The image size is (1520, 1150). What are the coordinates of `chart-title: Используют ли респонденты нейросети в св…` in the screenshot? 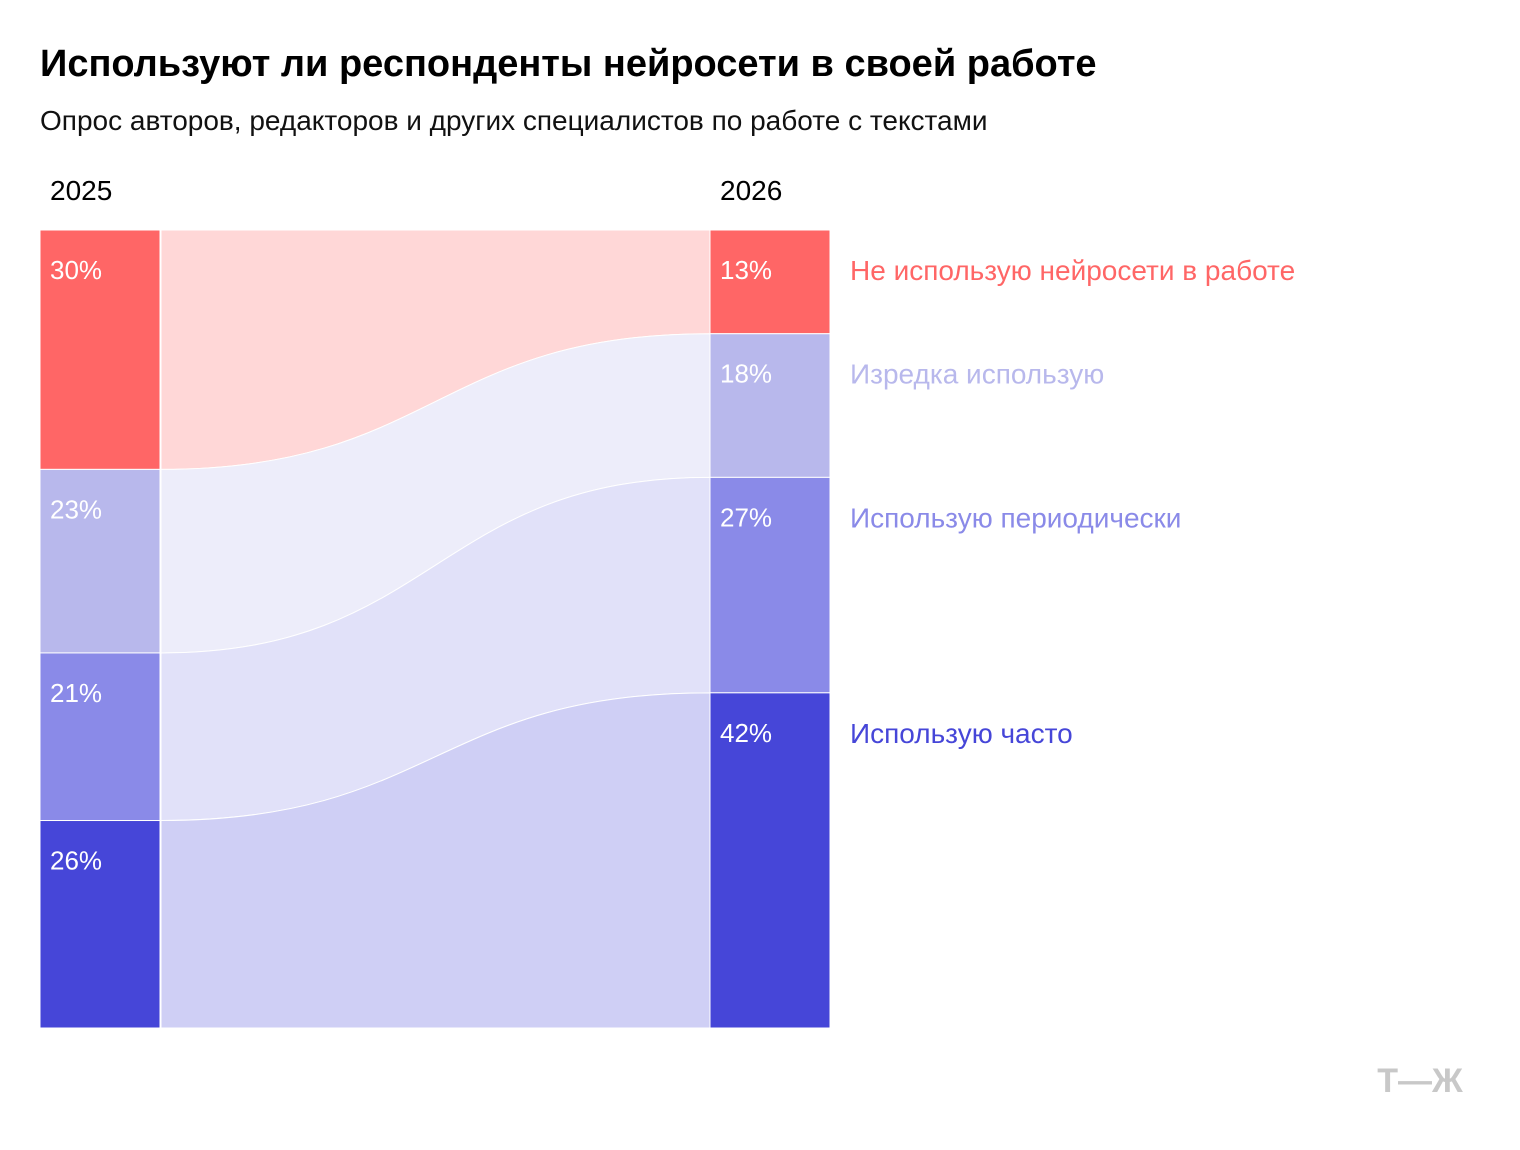 It's located at (568, 64).